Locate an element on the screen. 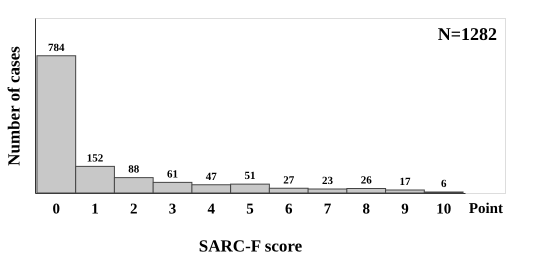 This screenshot has width=550, height=273. x-tick-label: 10 is located at coordinates (444, 210).